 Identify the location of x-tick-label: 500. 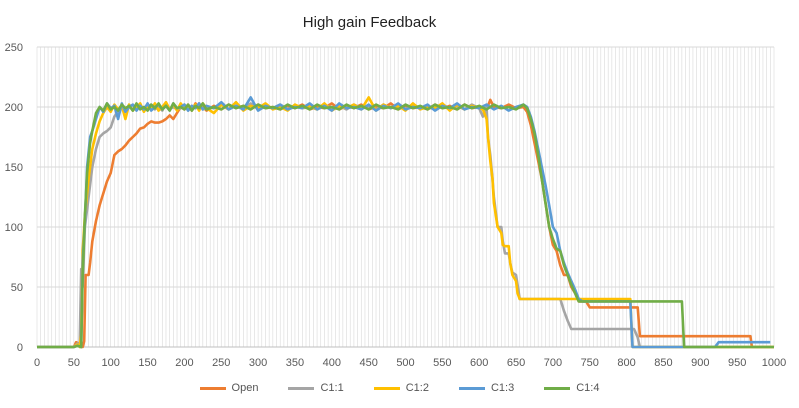
(405, 363).